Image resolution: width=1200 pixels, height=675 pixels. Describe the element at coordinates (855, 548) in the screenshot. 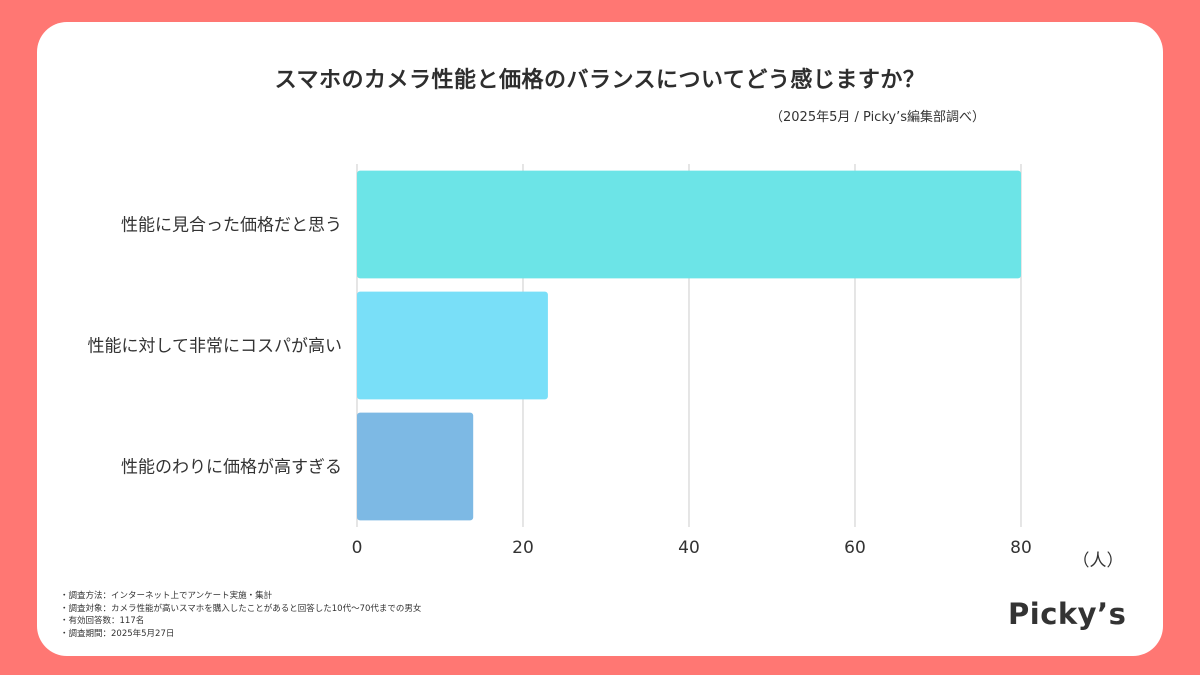

I see `x-tick-label-3: 60` at that location.